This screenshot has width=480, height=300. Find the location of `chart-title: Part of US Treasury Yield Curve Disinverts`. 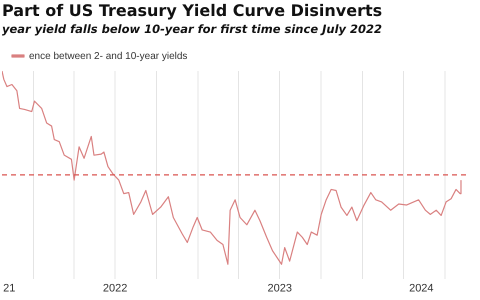

chart-title: Part of US Treasury Yield Curve Disinverts is located at coordinates (192, 10).